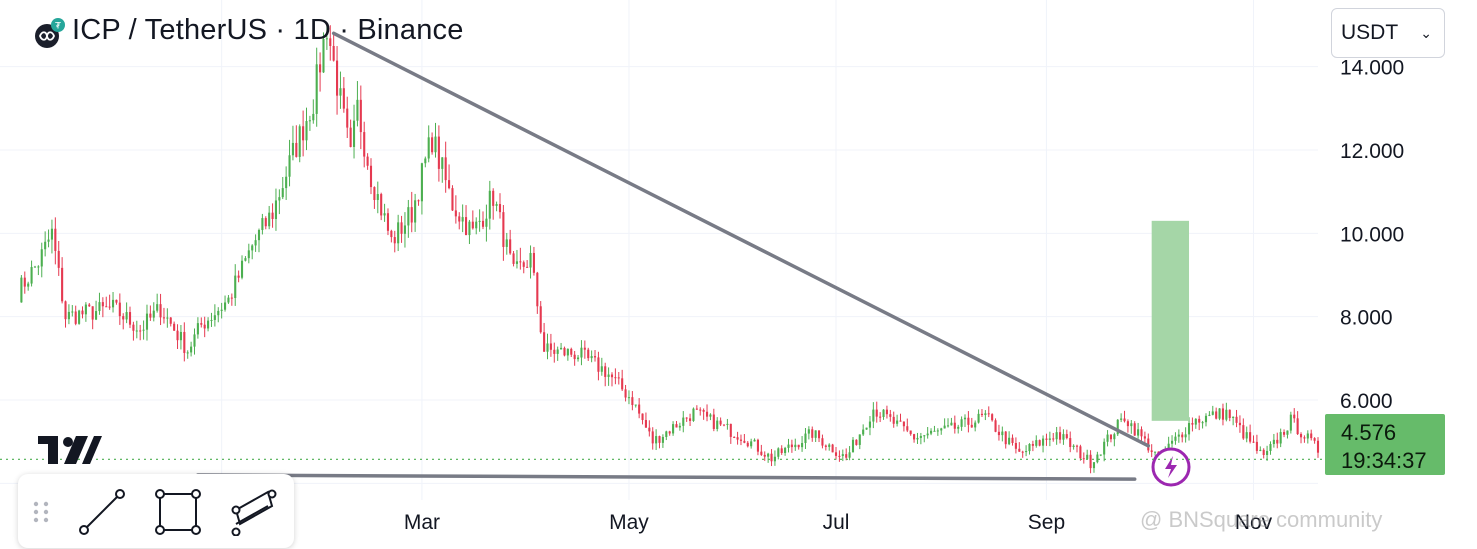  What do you see at coordinates (735, 522) in the screenshot?
I see `x-axis: 2025MarMayJulSepNov` at bounding box center [735, 522].